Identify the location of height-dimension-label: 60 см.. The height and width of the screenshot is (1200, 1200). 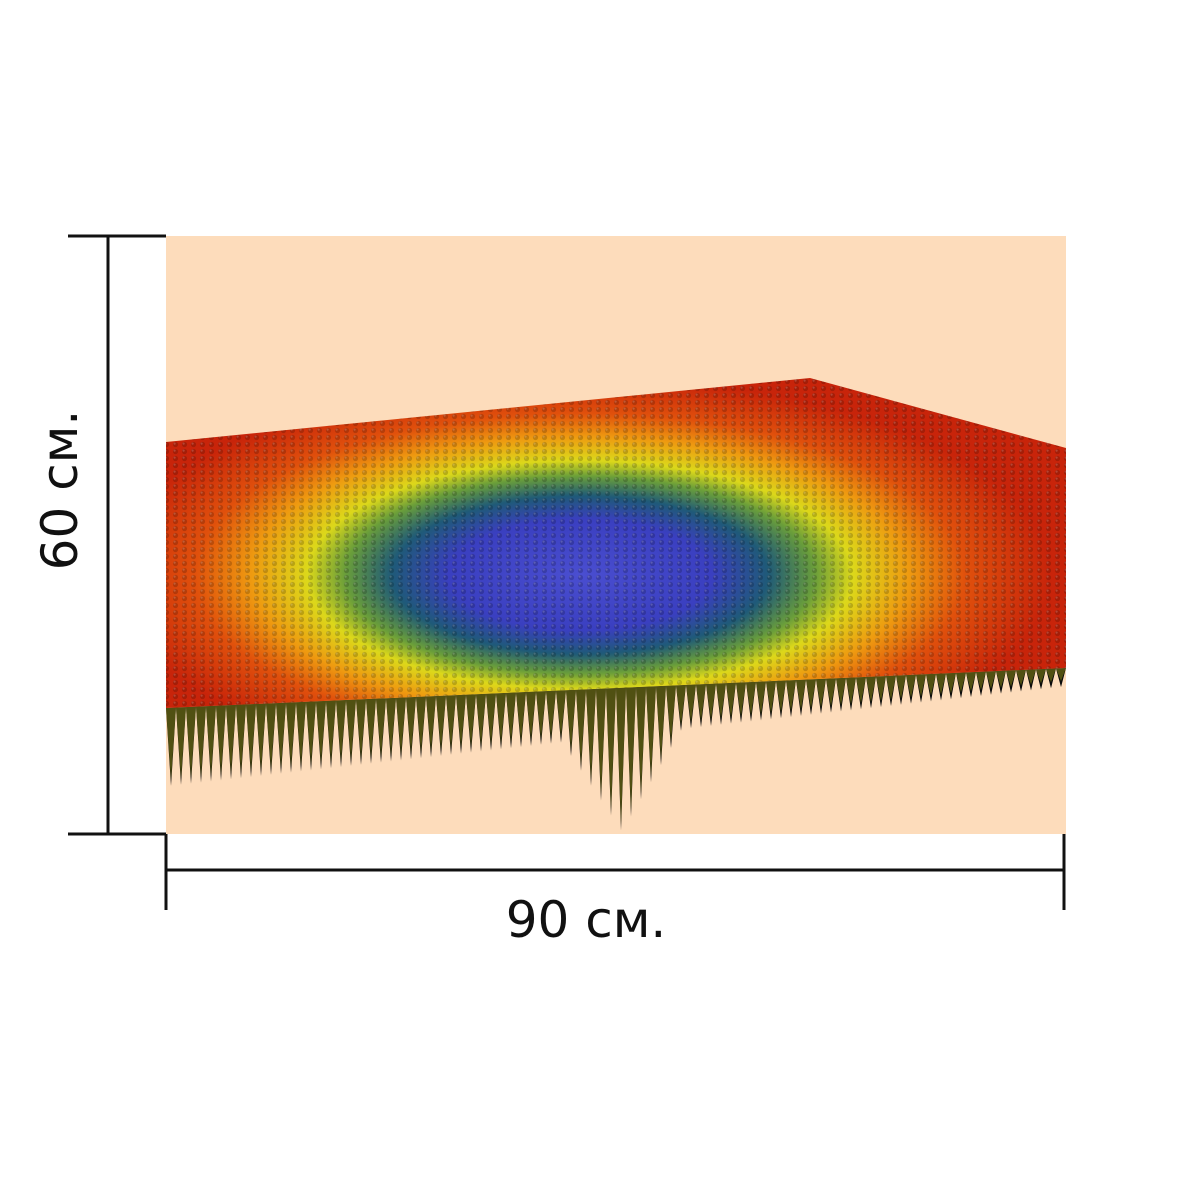
(60, 490).